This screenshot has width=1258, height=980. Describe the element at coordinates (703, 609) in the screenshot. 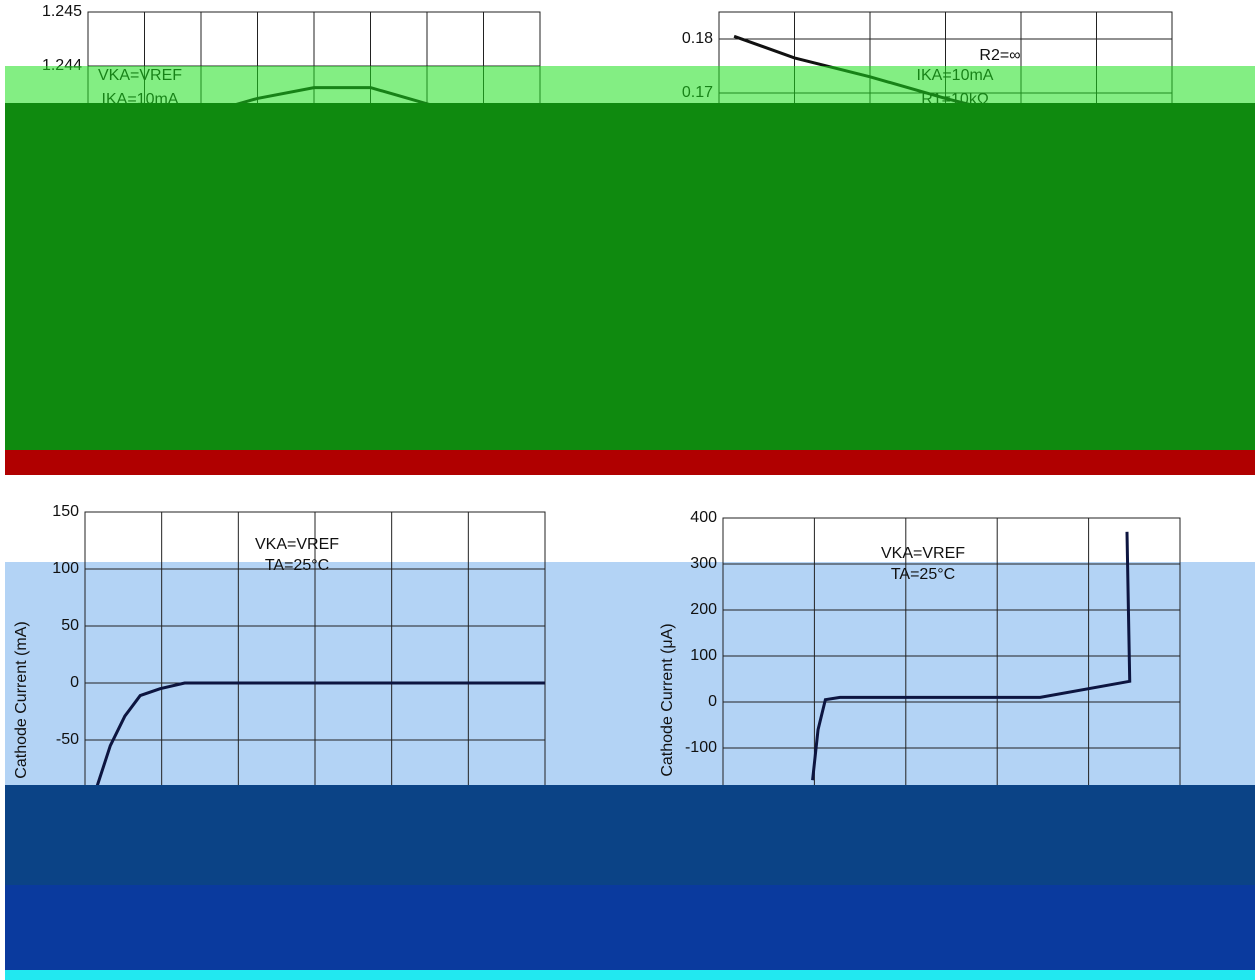

I see `y-tick-label: 200` at that location.